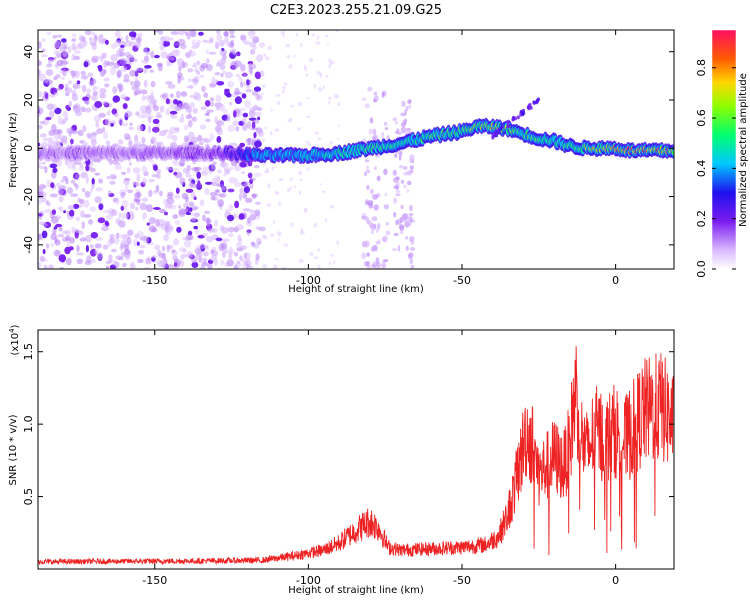 This screenshot has height=600, width=750. I want to click on colorbar-gradient, so click(724, 149).